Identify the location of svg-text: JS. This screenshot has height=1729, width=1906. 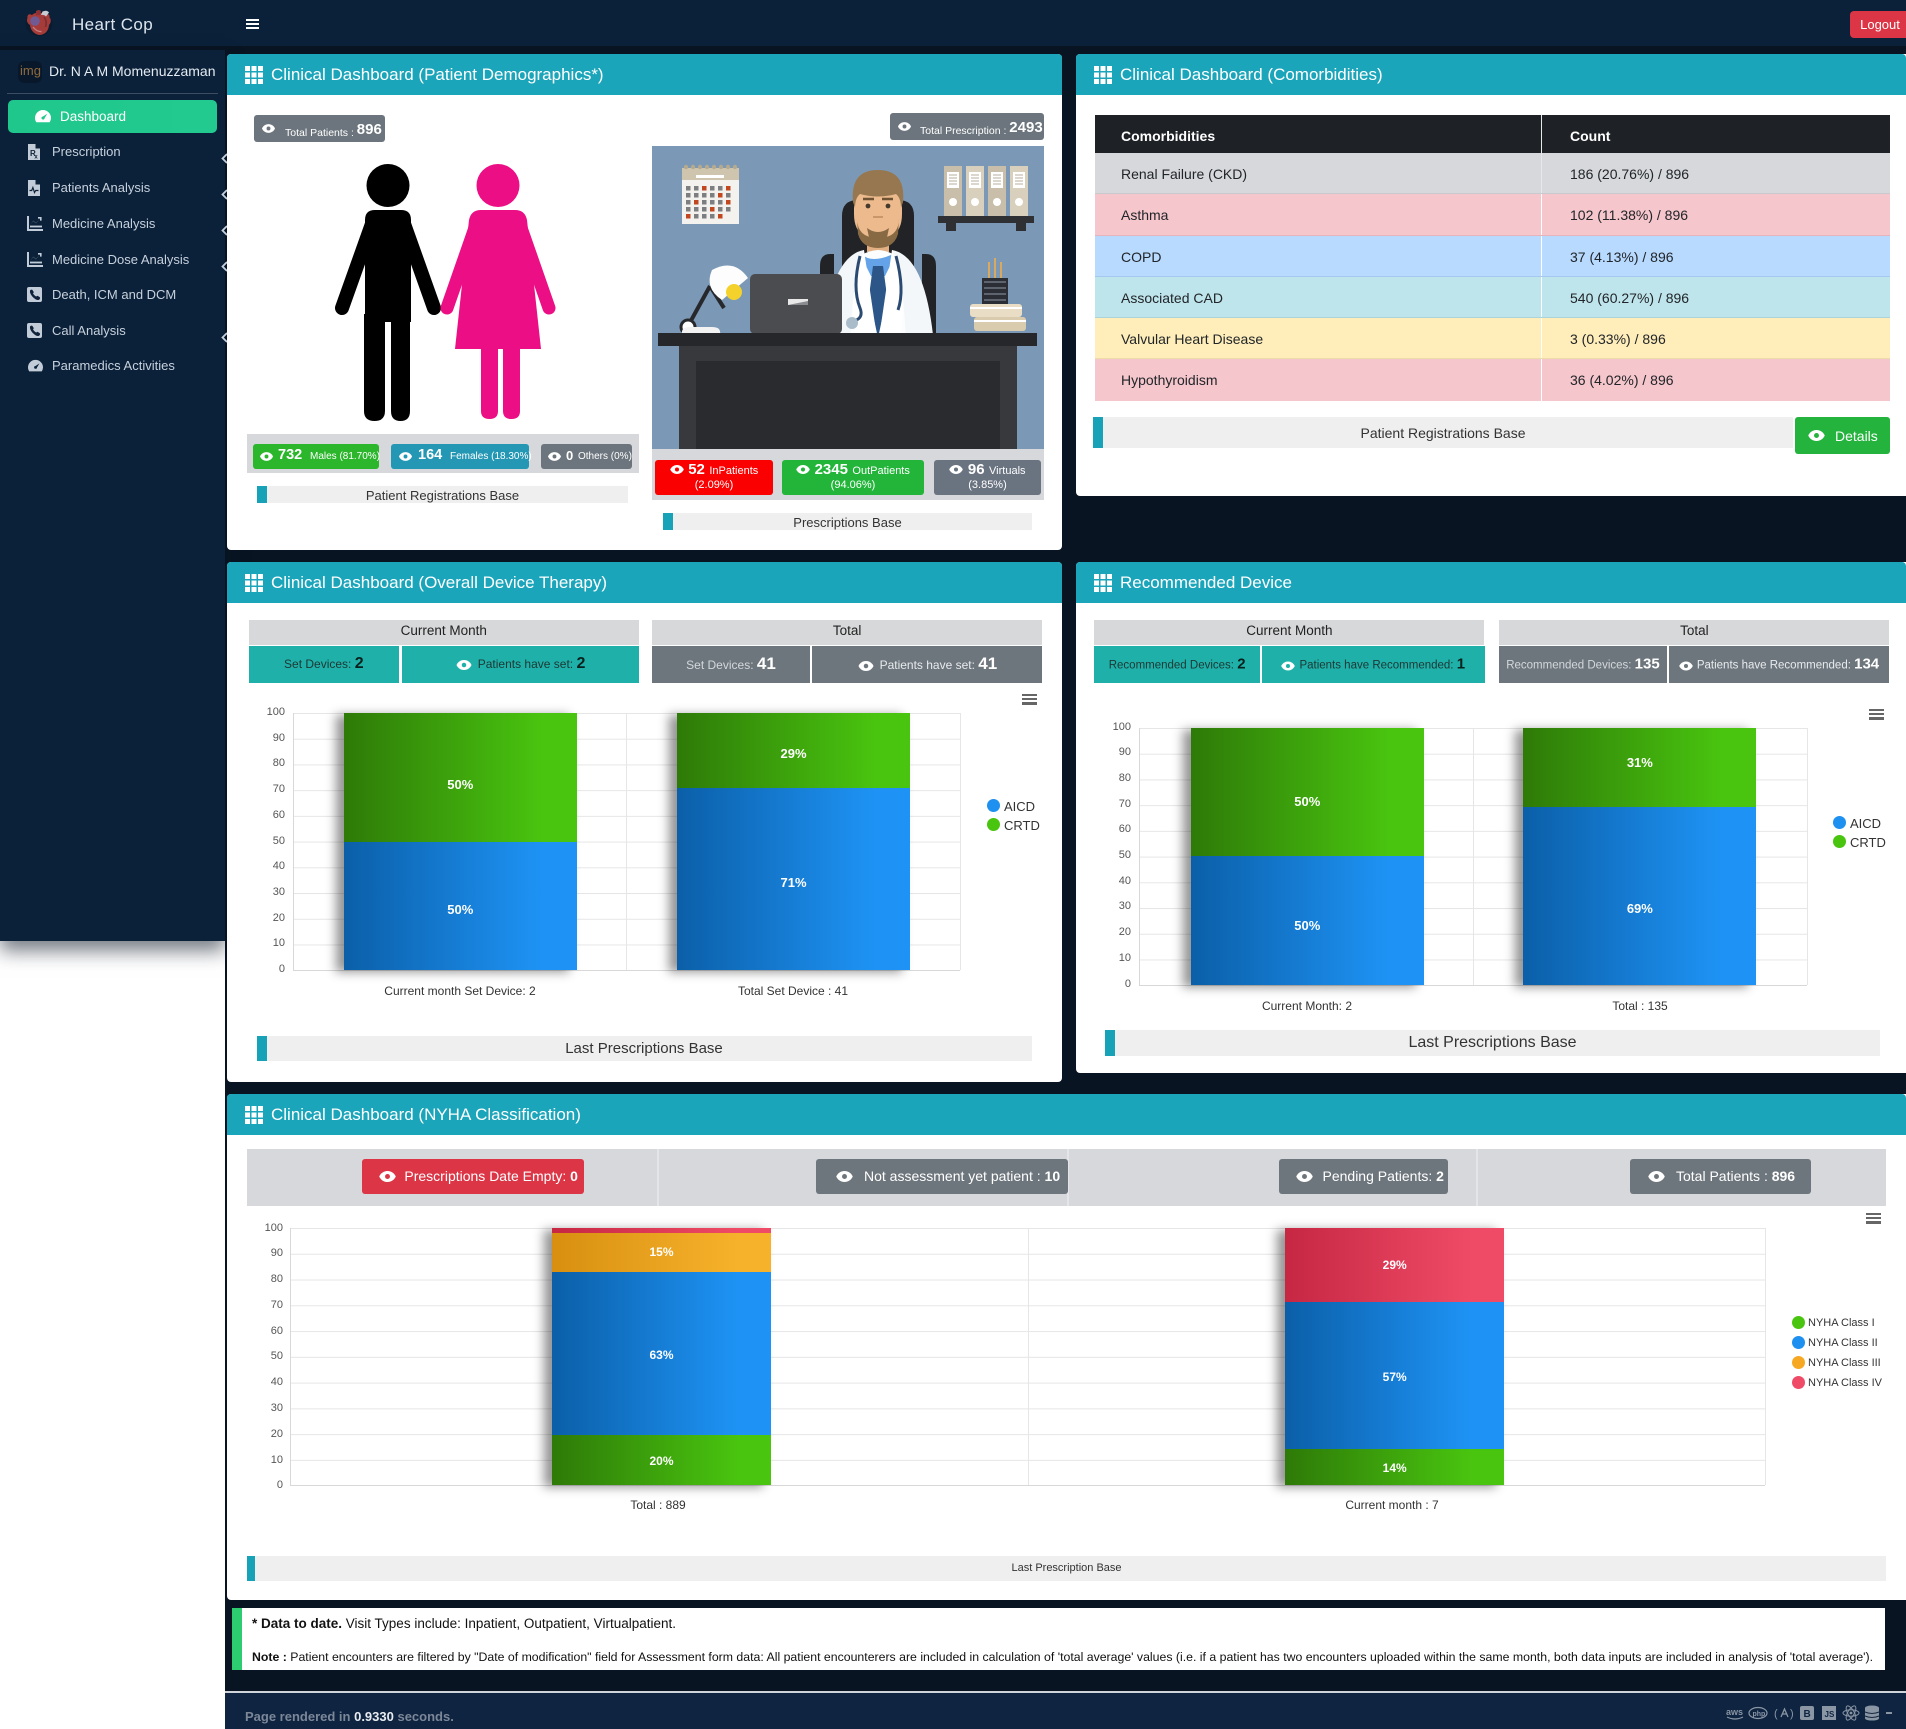
(1830, 1714).